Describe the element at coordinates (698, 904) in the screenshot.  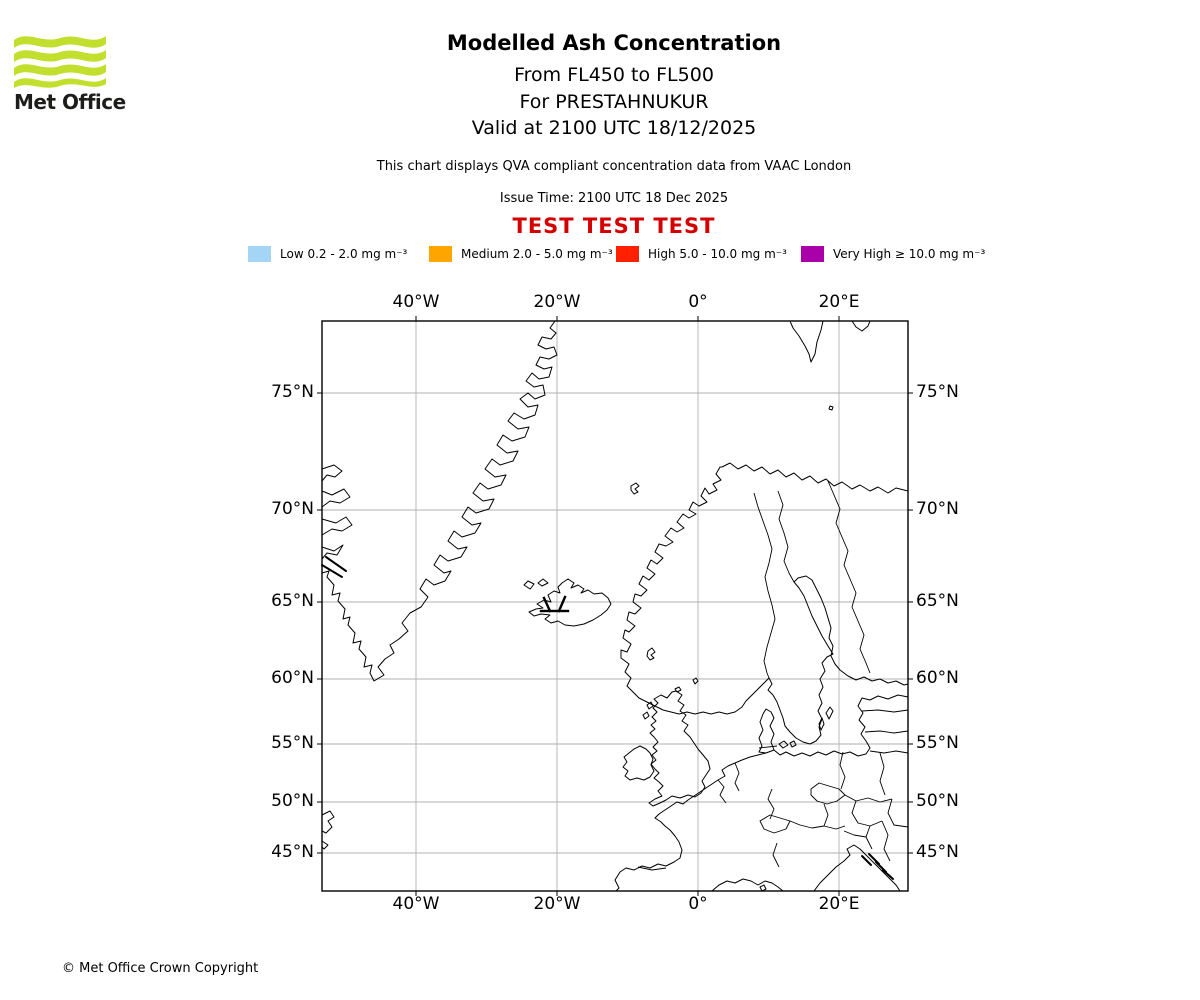
I see `lon-label-bottom: 0°` at that location.